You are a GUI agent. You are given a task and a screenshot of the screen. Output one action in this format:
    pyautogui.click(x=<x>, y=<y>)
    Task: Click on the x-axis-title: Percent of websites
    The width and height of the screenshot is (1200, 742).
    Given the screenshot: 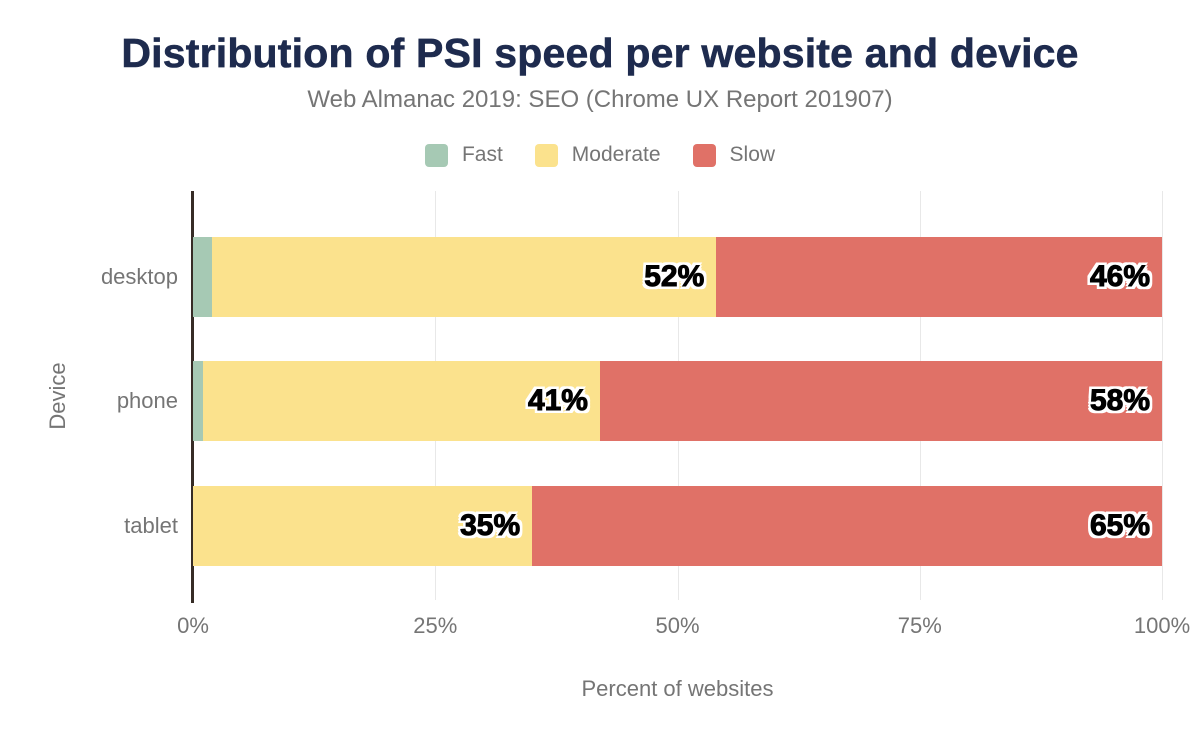 What is the action you would take?
    pyautogui.click(x=677, y=688)
    